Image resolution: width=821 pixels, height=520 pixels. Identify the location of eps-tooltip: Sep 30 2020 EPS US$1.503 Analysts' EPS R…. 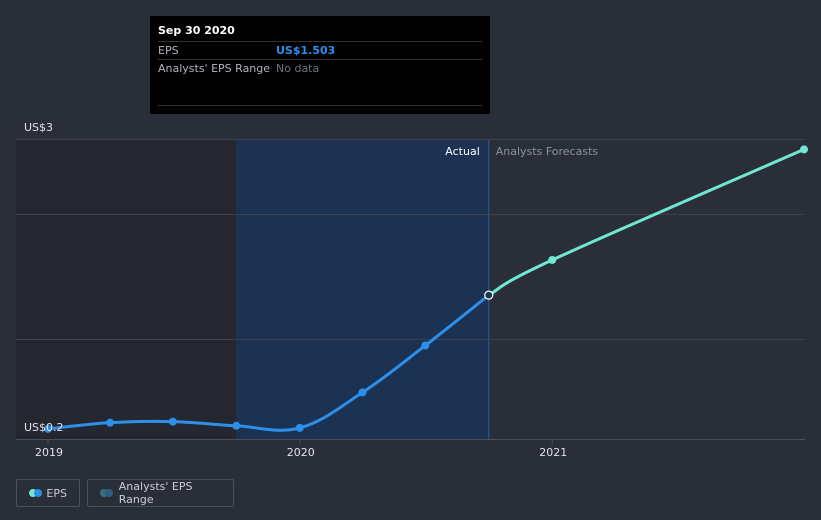
(320, 65).